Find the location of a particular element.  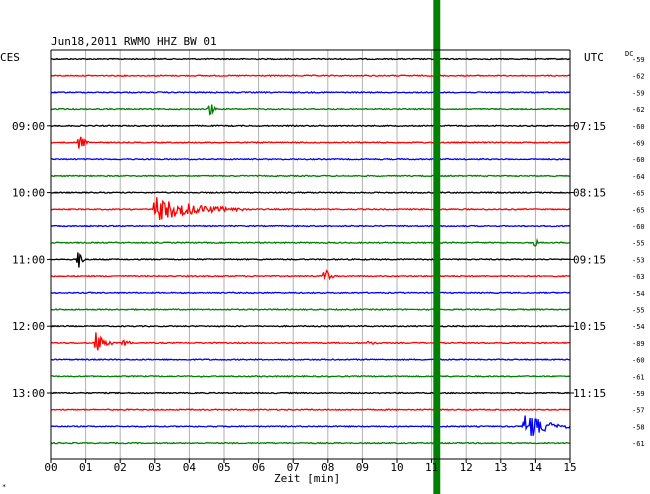

dc-offset-15: -55 is located at coordinates (638, 311).